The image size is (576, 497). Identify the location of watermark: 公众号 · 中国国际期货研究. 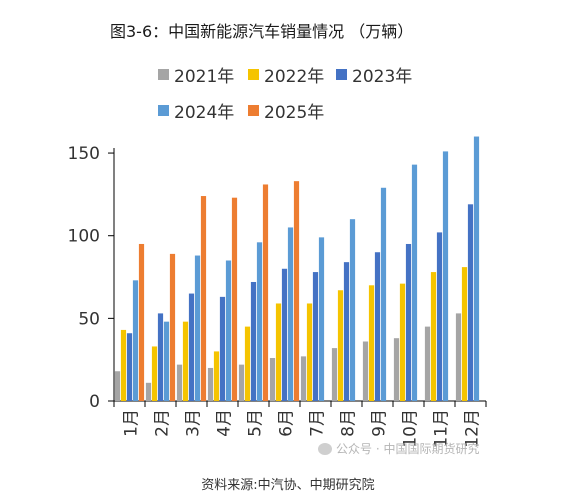
(398, 448).